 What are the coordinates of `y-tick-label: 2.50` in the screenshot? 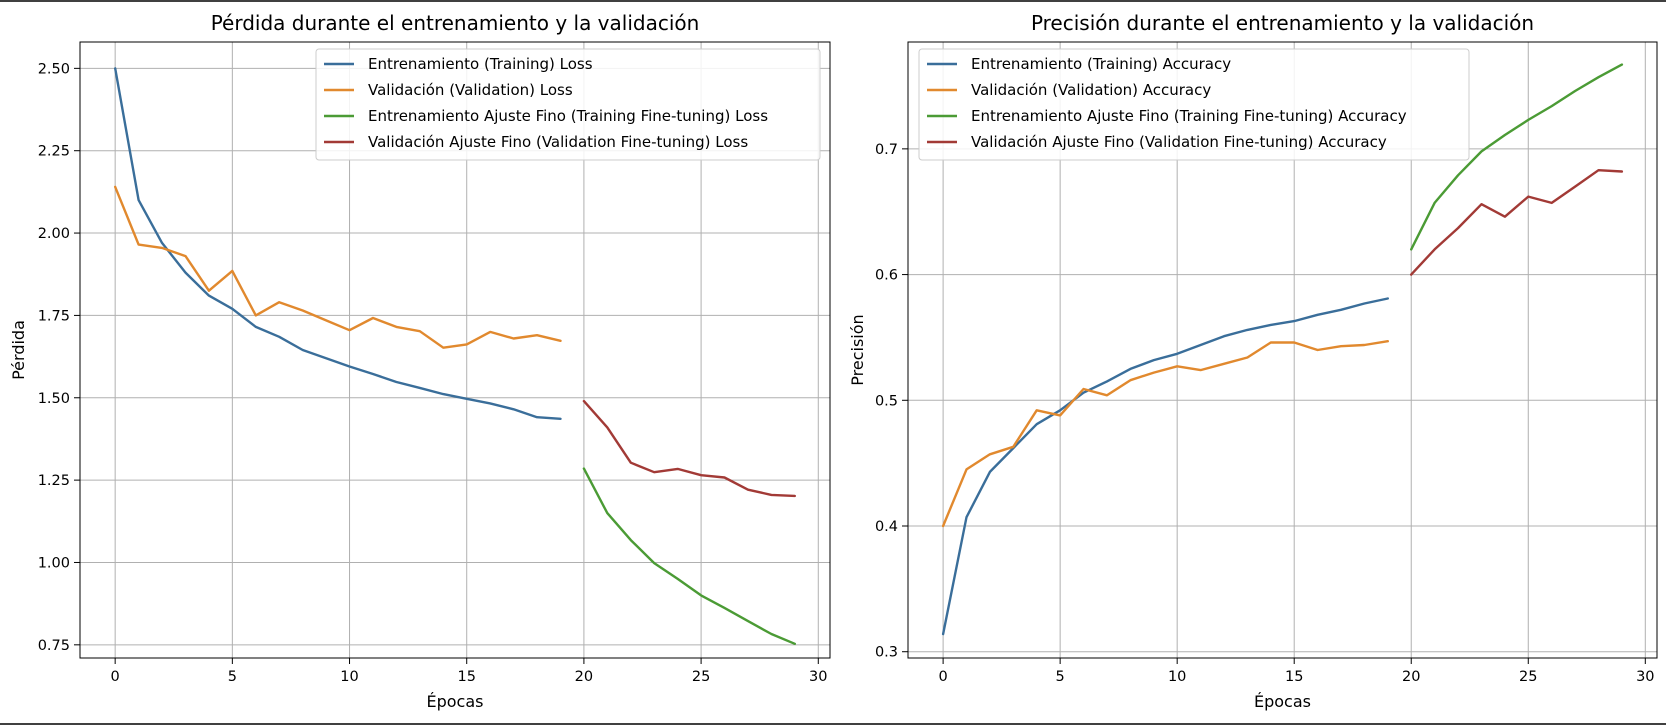 It's located at (54, 69).